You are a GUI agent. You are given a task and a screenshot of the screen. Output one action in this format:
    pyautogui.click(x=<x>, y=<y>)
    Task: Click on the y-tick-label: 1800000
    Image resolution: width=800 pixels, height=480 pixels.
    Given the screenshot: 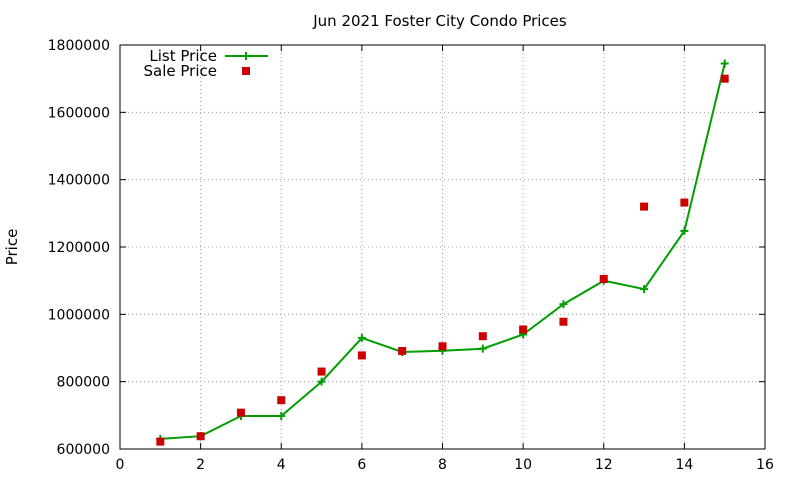 What is the action you would take?
    pyautogui.click(x=79, y=46)
    